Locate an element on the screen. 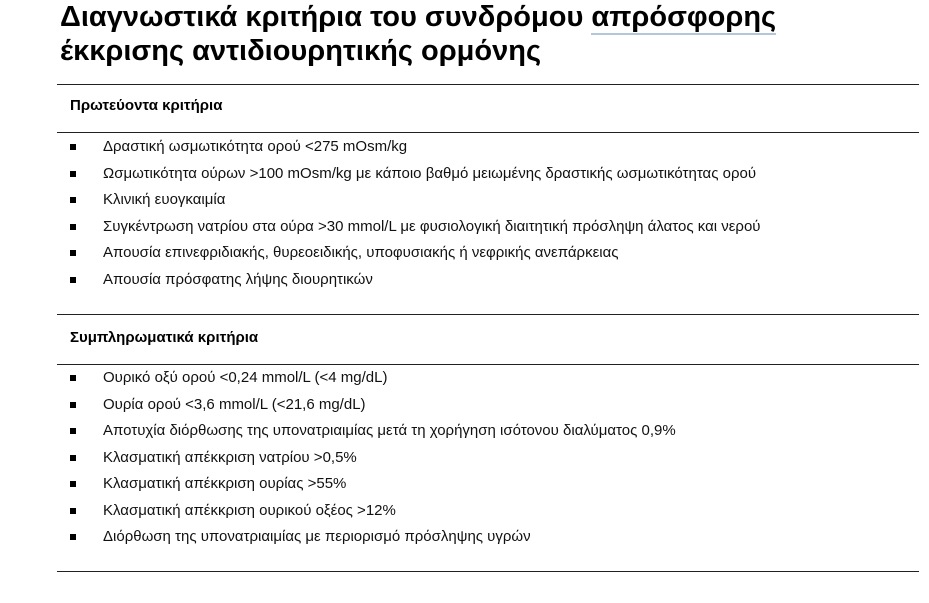 Image resolution: width=929 pixels, height=603 pixels. criterion-text: Ουρία ορού <3,6 mmol/L (<21,6 mg/dL) is located at coordinates (234, 404).